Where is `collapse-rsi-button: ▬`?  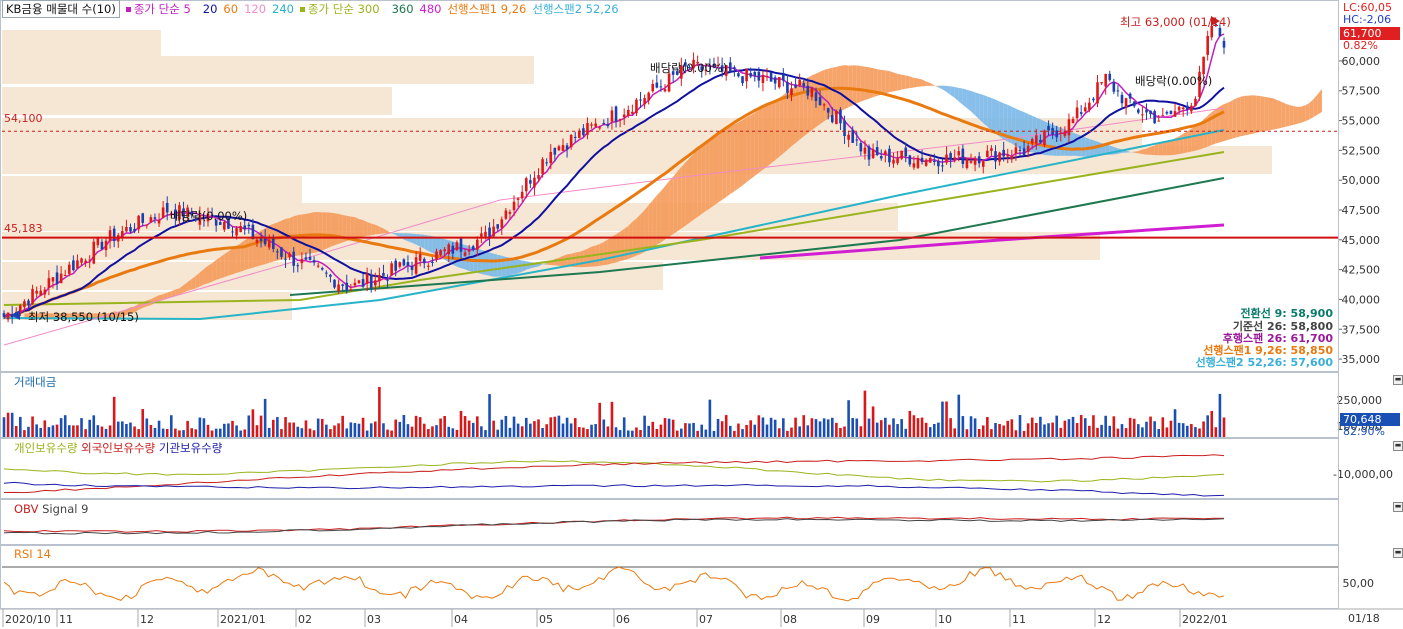
collapse-rsi-button: ▬ is located at coordinates (1398, 553).